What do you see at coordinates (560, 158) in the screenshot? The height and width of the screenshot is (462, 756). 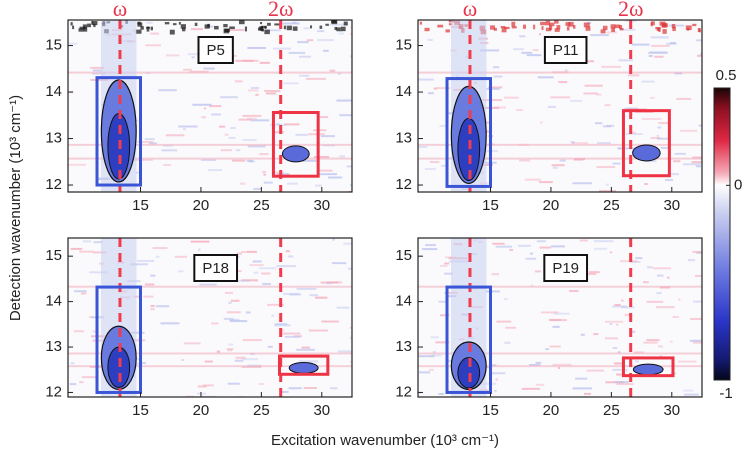 I see `stripe` at bounding box center [560, 158].